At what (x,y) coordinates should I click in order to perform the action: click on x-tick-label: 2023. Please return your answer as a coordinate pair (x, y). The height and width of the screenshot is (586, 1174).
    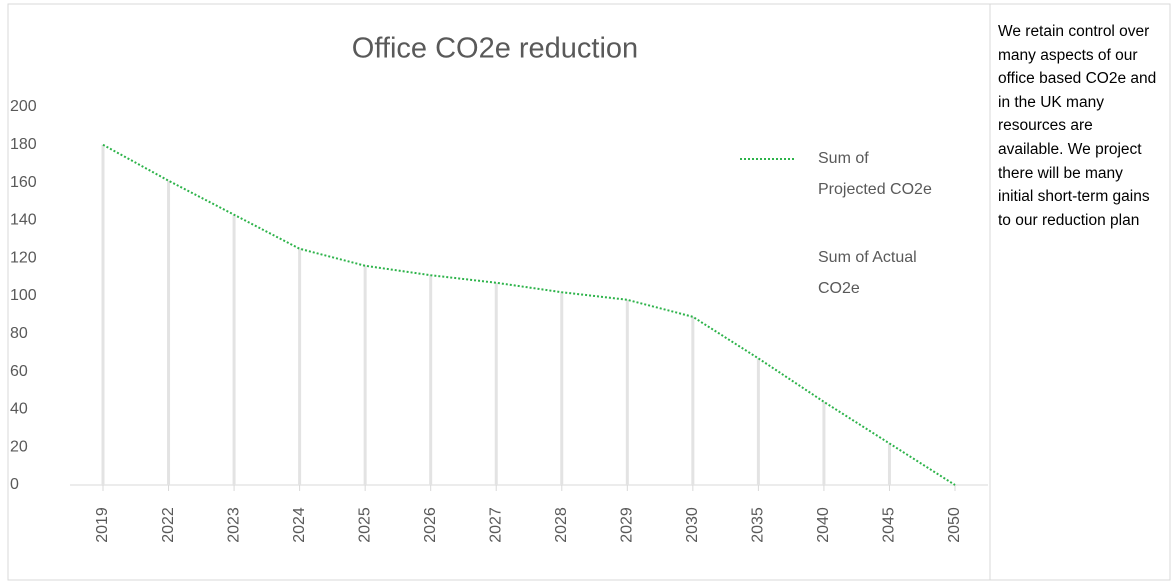
    Looking at the image, I should click on (233, 525).